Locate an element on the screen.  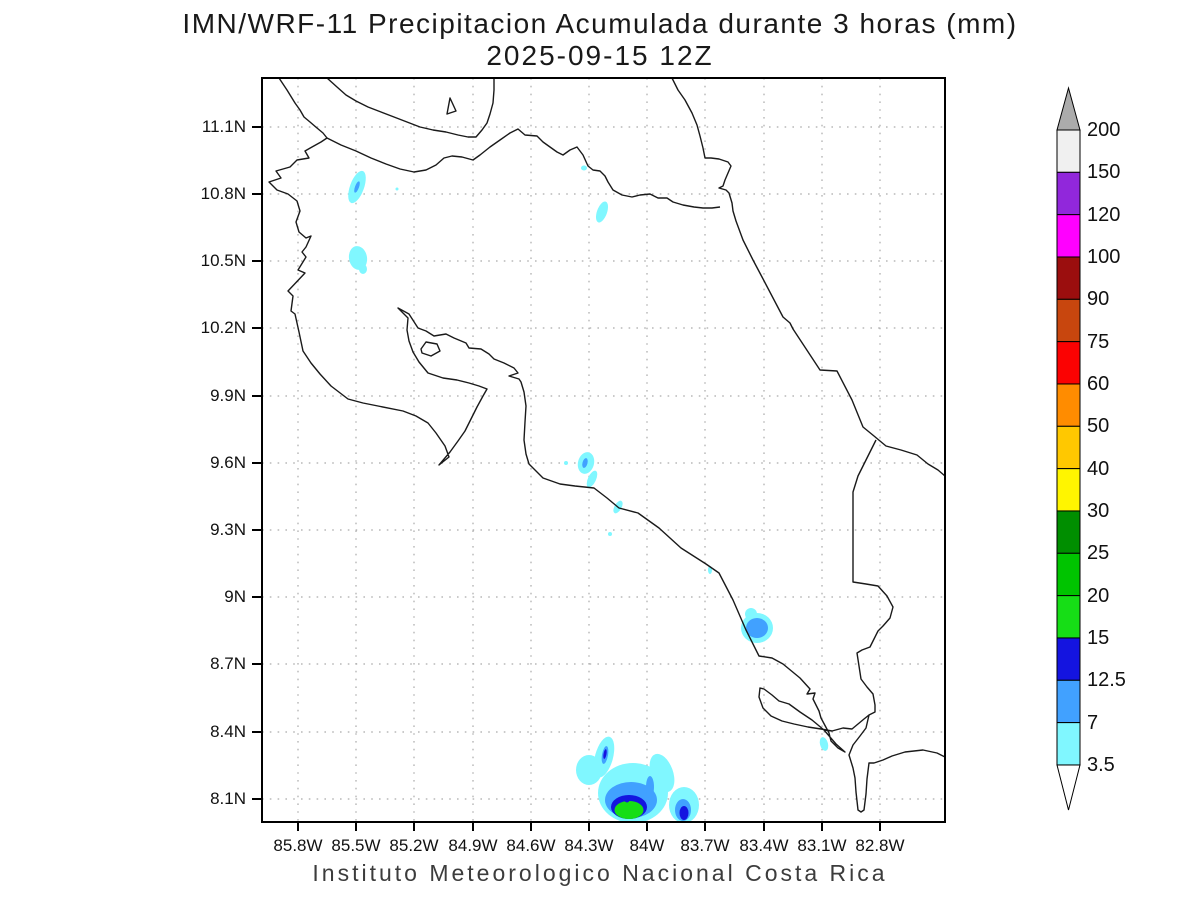
lon-tick-label: 84W is located at coordinates (647, 845).